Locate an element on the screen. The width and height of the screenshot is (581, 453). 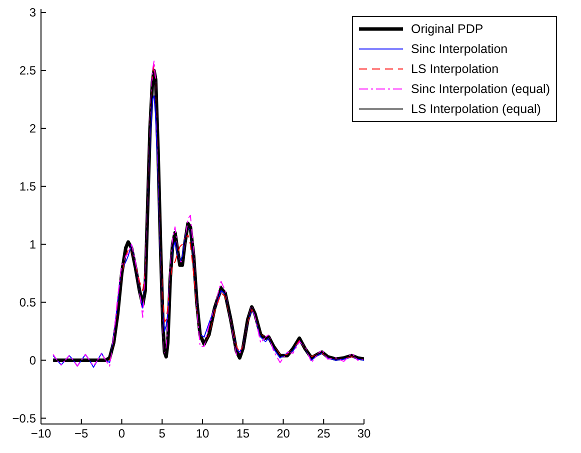
y-tick-label: 2.5 is located at coordinates (27, 71).